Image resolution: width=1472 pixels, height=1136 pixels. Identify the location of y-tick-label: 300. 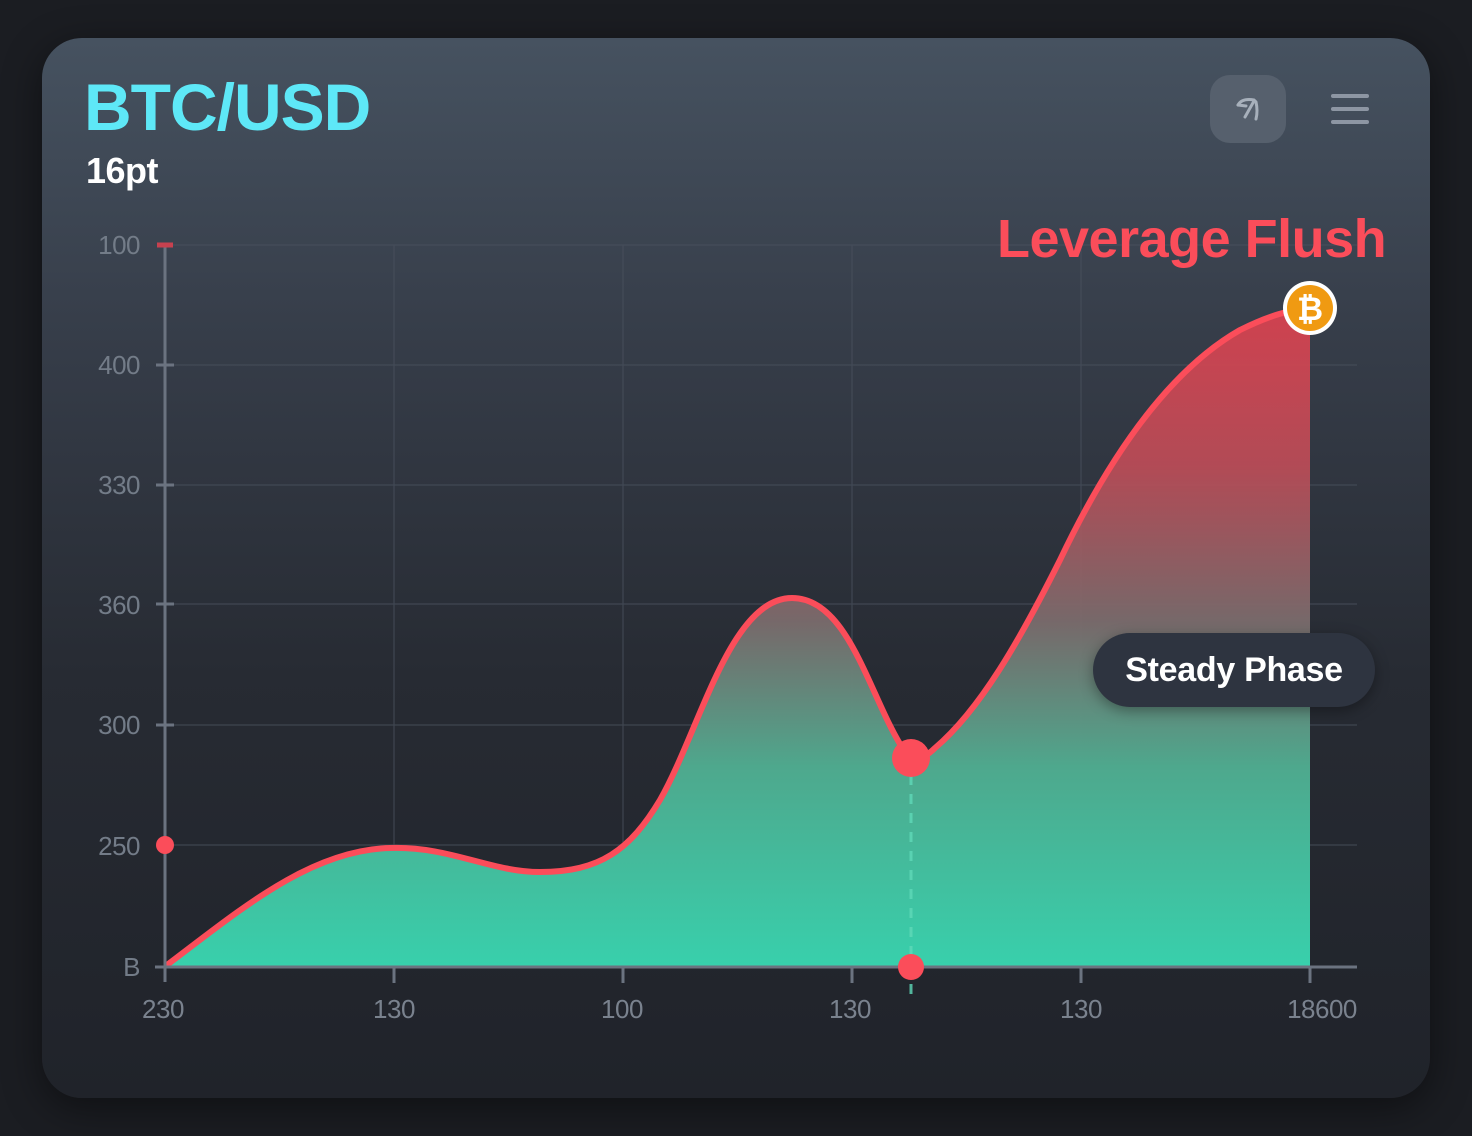
(119, 725).